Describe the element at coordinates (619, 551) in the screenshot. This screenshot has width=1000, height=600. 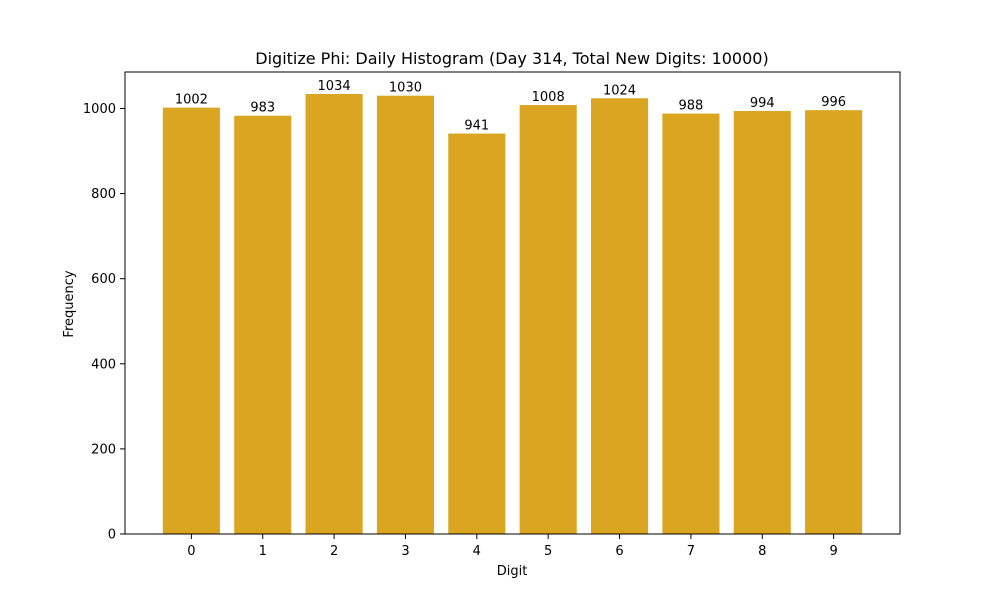
I see `x-tick-label: 6` at that location.